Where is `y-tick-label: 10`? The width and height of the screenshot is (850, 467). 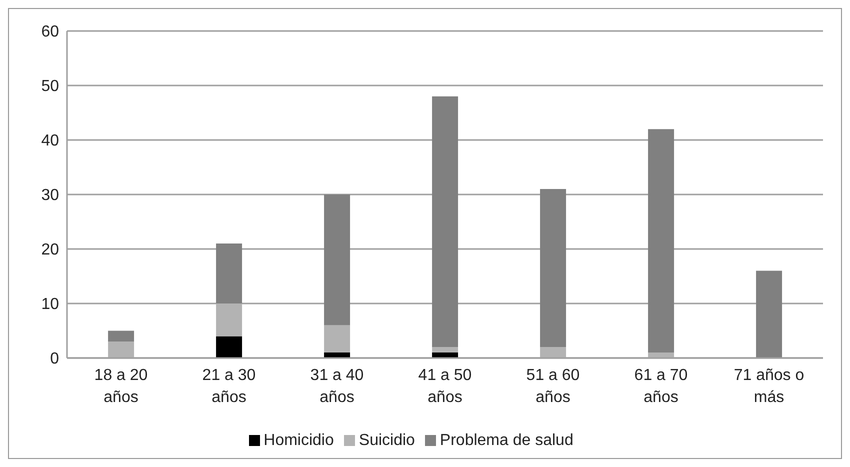 y-tick-label: 10 is located at coordinates (50, 305).